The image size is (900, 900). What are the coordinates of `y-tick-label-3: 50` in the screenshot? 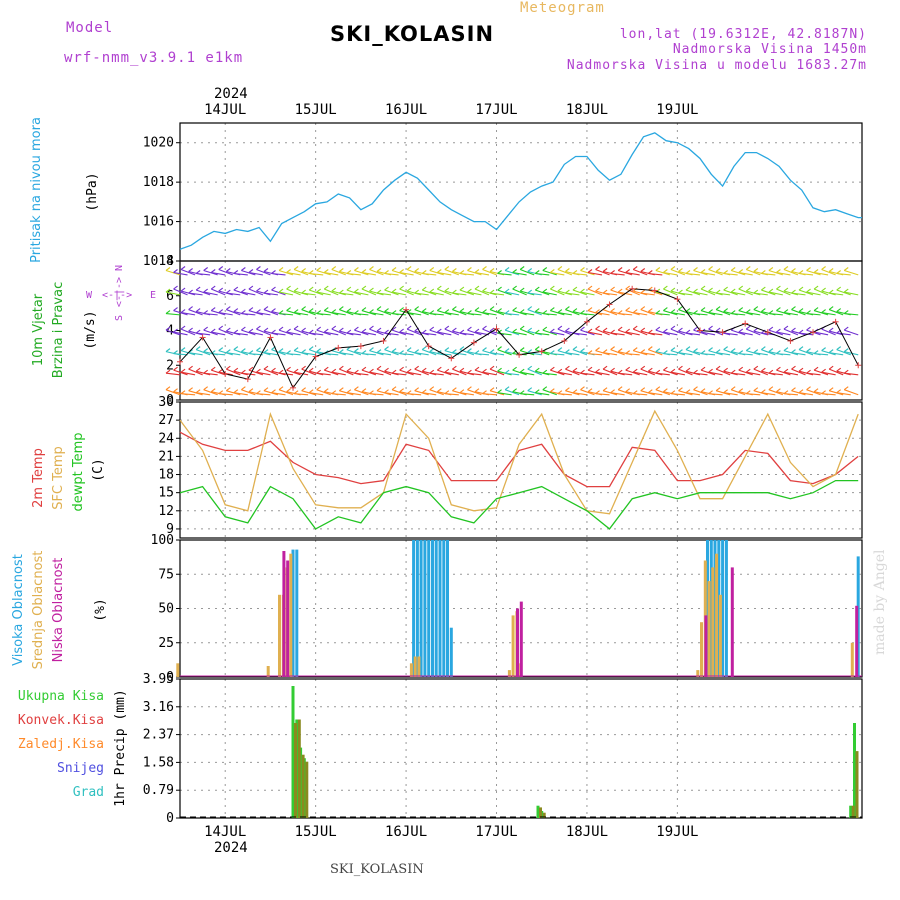 It's located at (166, 609).